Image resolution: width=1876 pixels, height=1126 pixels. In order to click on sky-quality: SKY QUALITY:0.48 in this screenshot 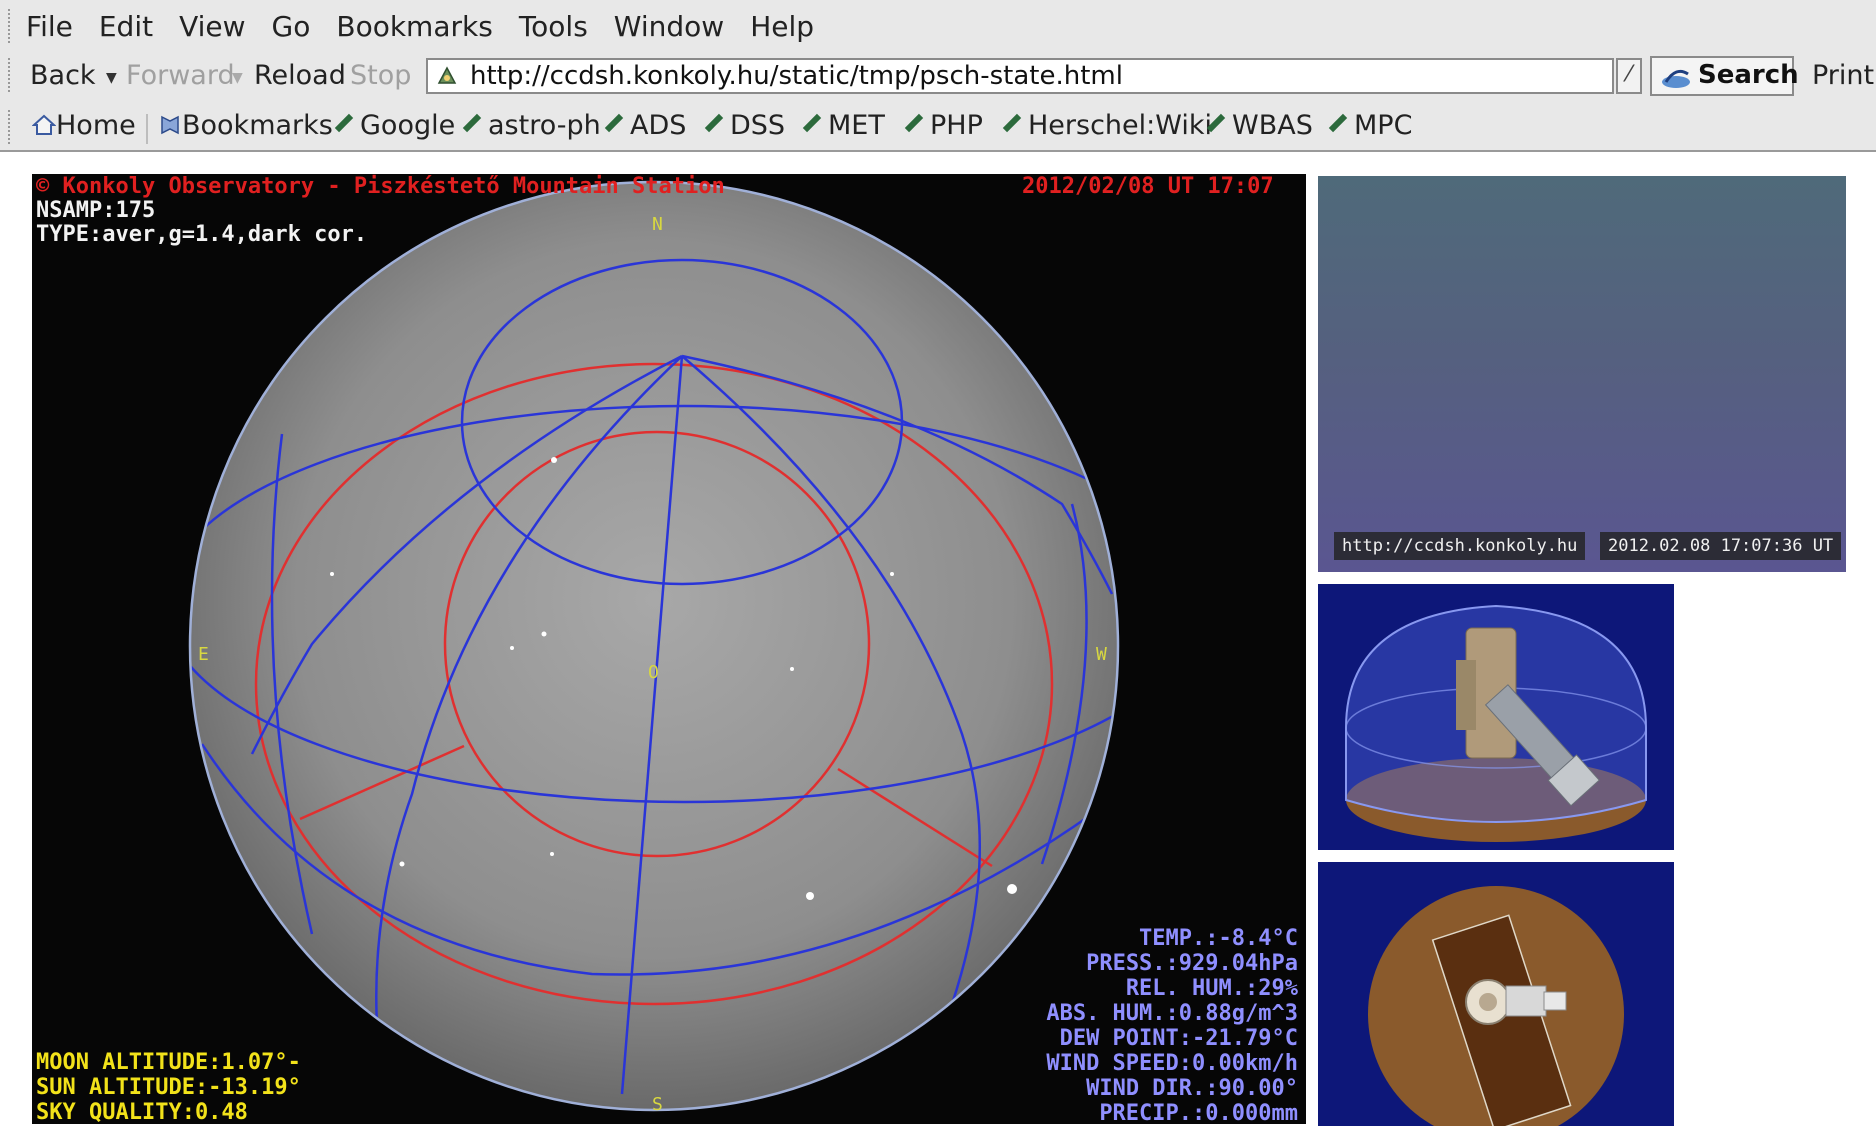, I will do `click(142, 1112)`.